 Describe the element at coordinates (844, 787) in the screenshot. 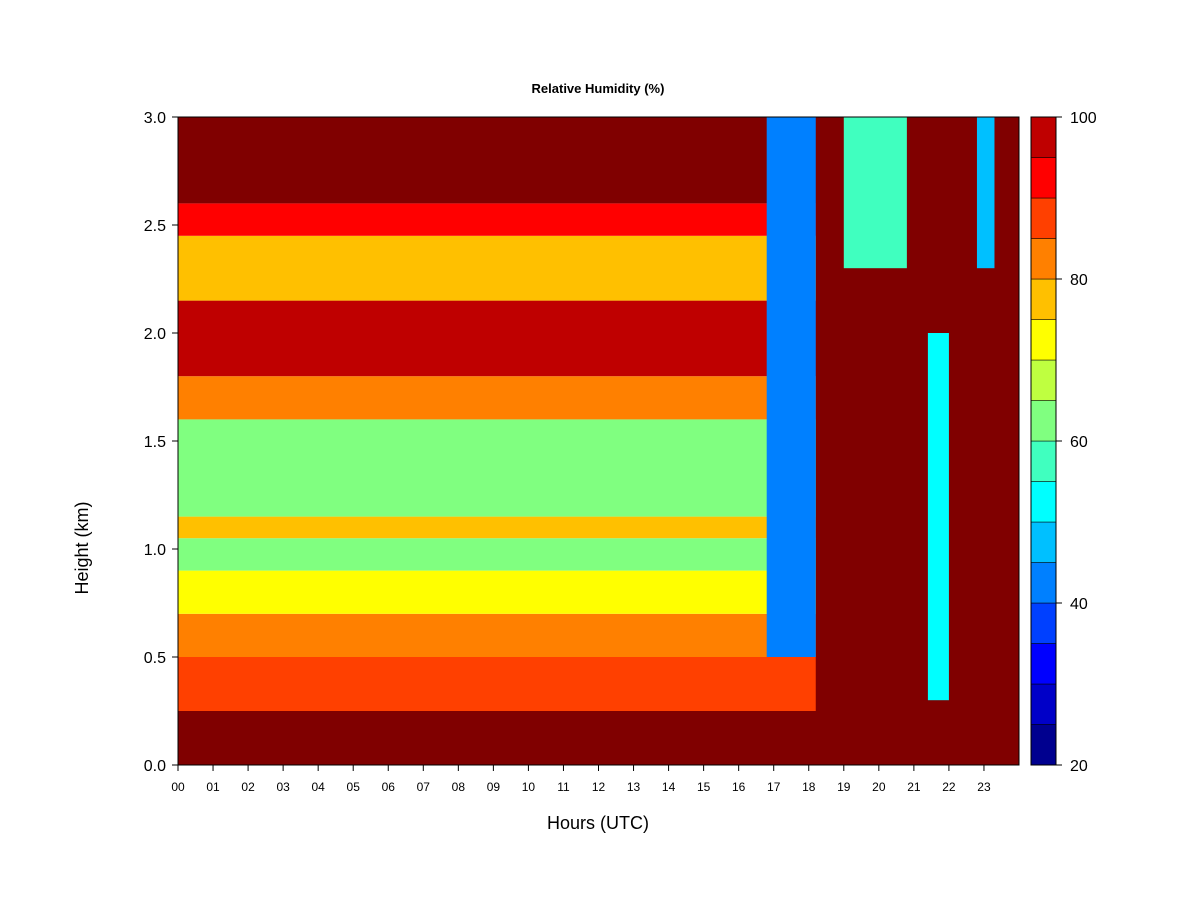

I see `x-tick-label: 19` at that location.